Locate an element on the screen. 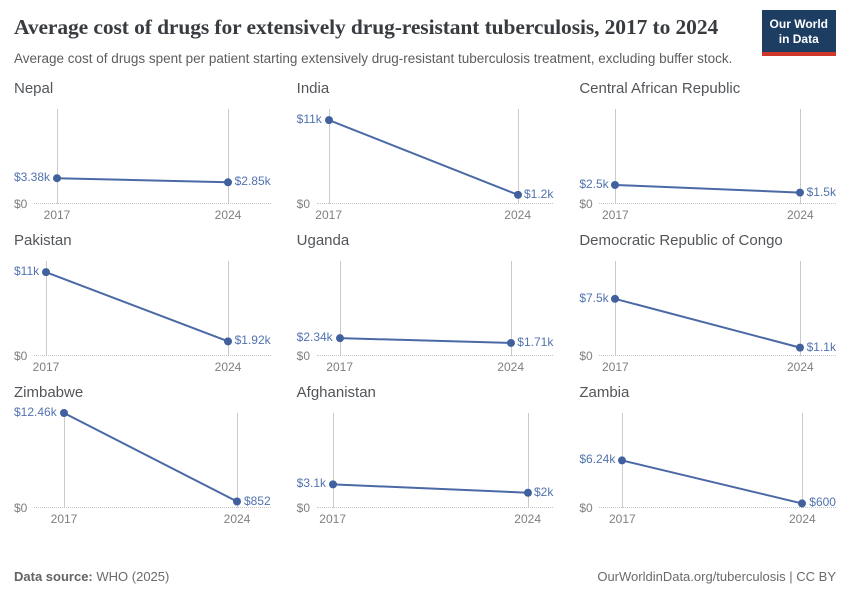 The width and height of the screenshot is (850, 600). facet-title: Democratic Republic of Congo is located at coordinates (681, 241).